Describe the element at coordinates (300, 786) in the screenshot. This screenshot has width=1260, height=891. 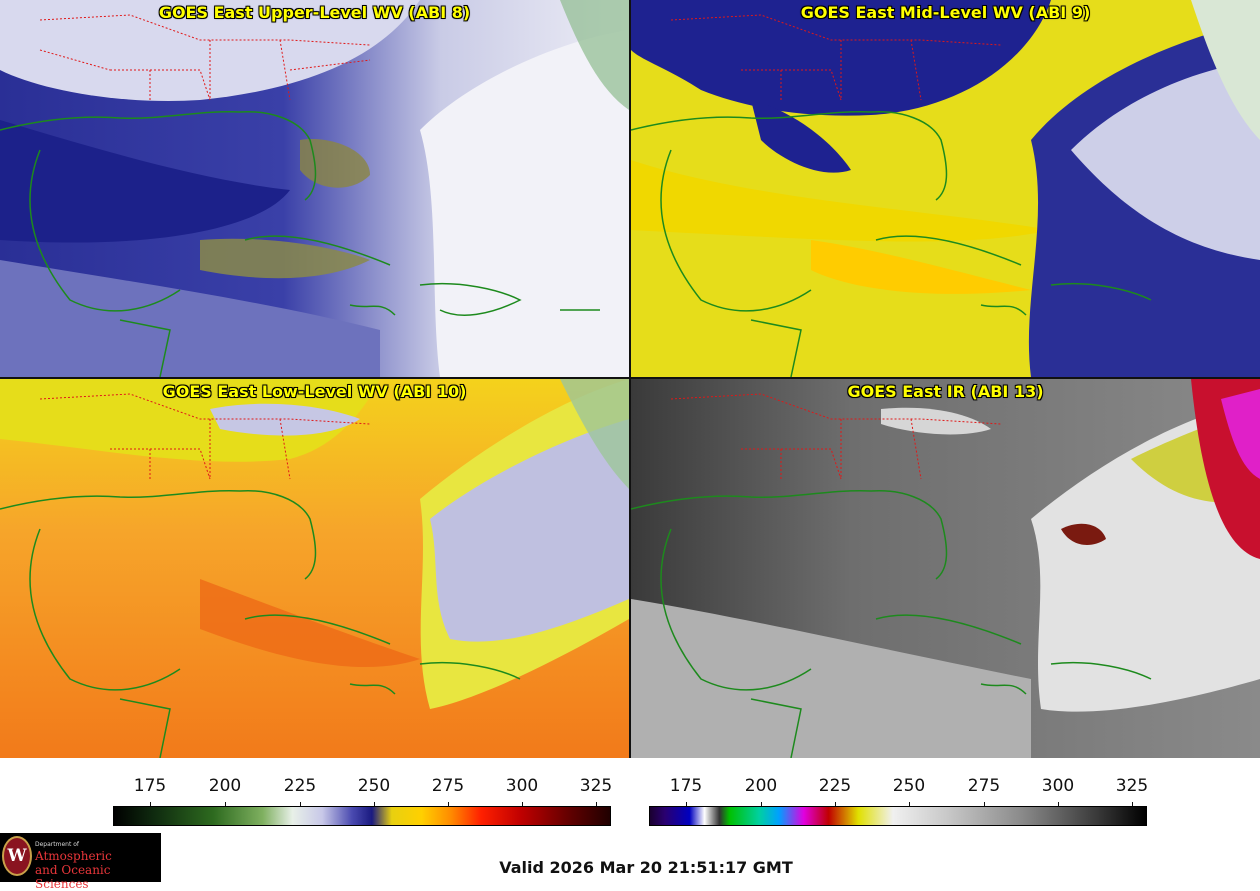
I see `wv-tick-label: 225` at that location.